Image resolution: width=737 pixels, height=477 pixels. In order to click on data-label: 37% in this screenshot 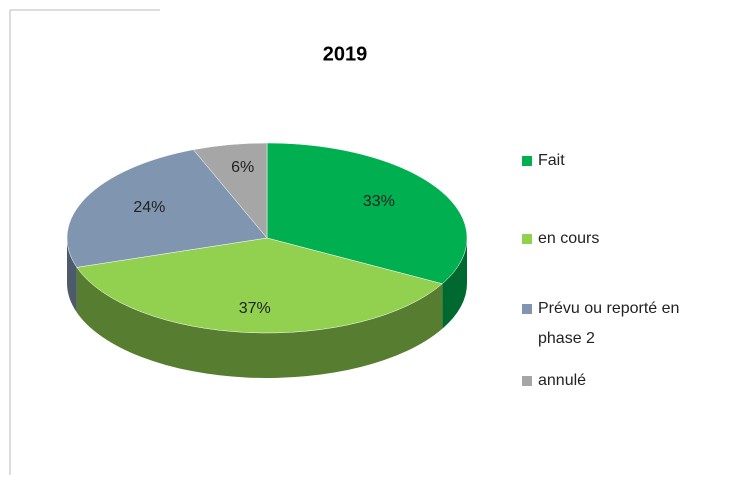, I will do `click(255, 308)`.